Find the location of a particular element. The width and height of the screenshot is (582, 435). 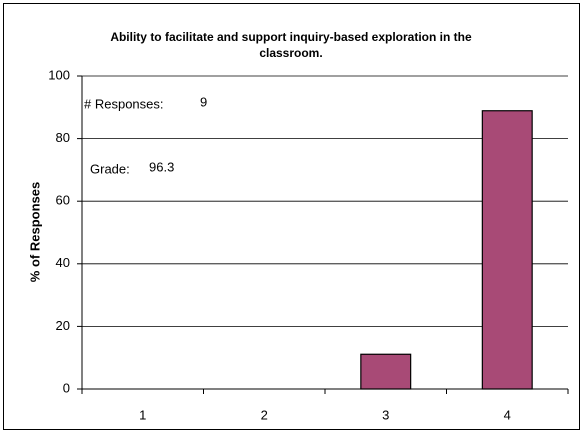

y-tick-label: 100 is located at coordinates (59, 74).